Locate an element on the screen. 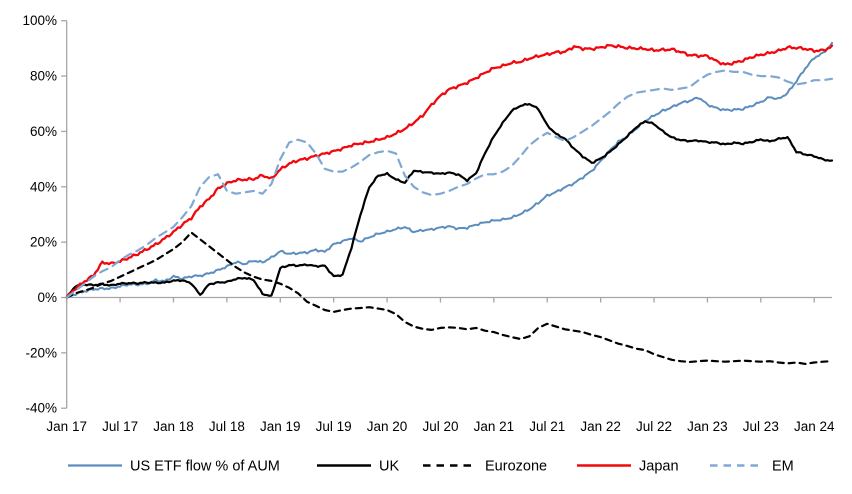  x-tick-label: Jan 22 is located at coordinates (600, 426).